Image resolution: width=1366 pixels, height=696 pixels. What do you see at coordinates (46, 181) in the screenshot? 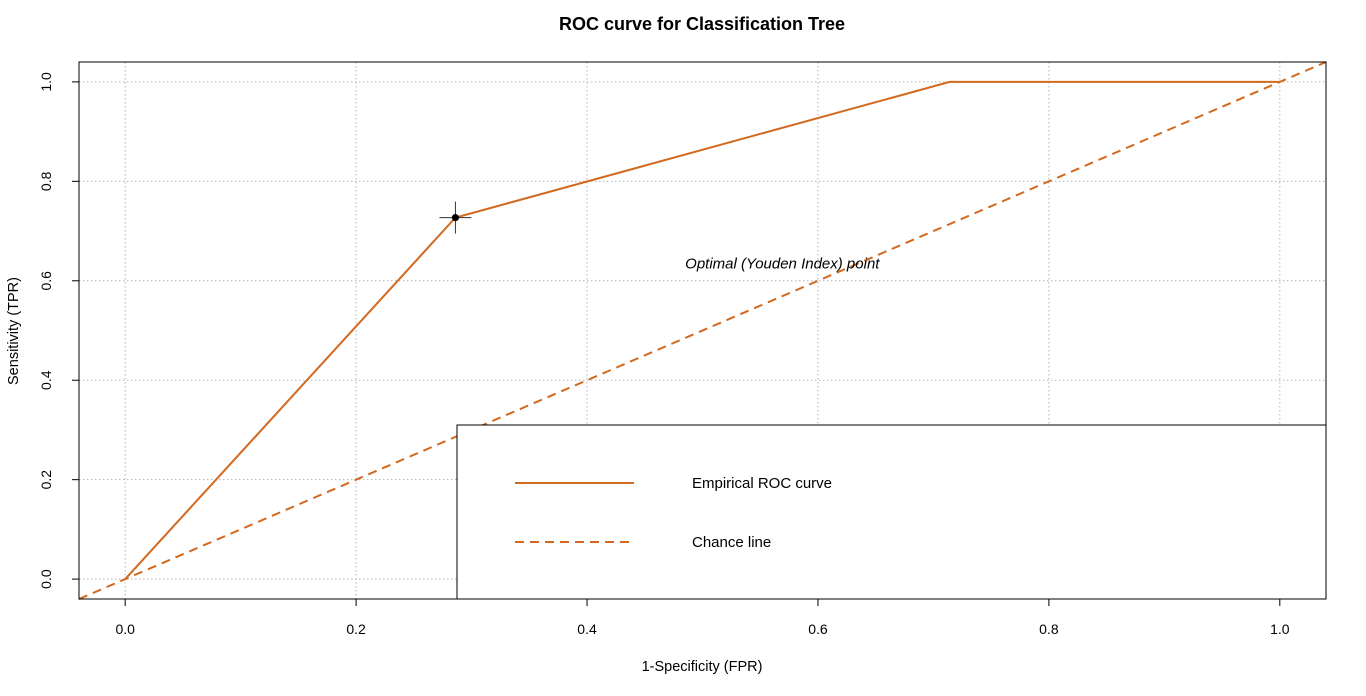
I see `y-tick-label-4: 0.8` at bounding box center [46, 181].